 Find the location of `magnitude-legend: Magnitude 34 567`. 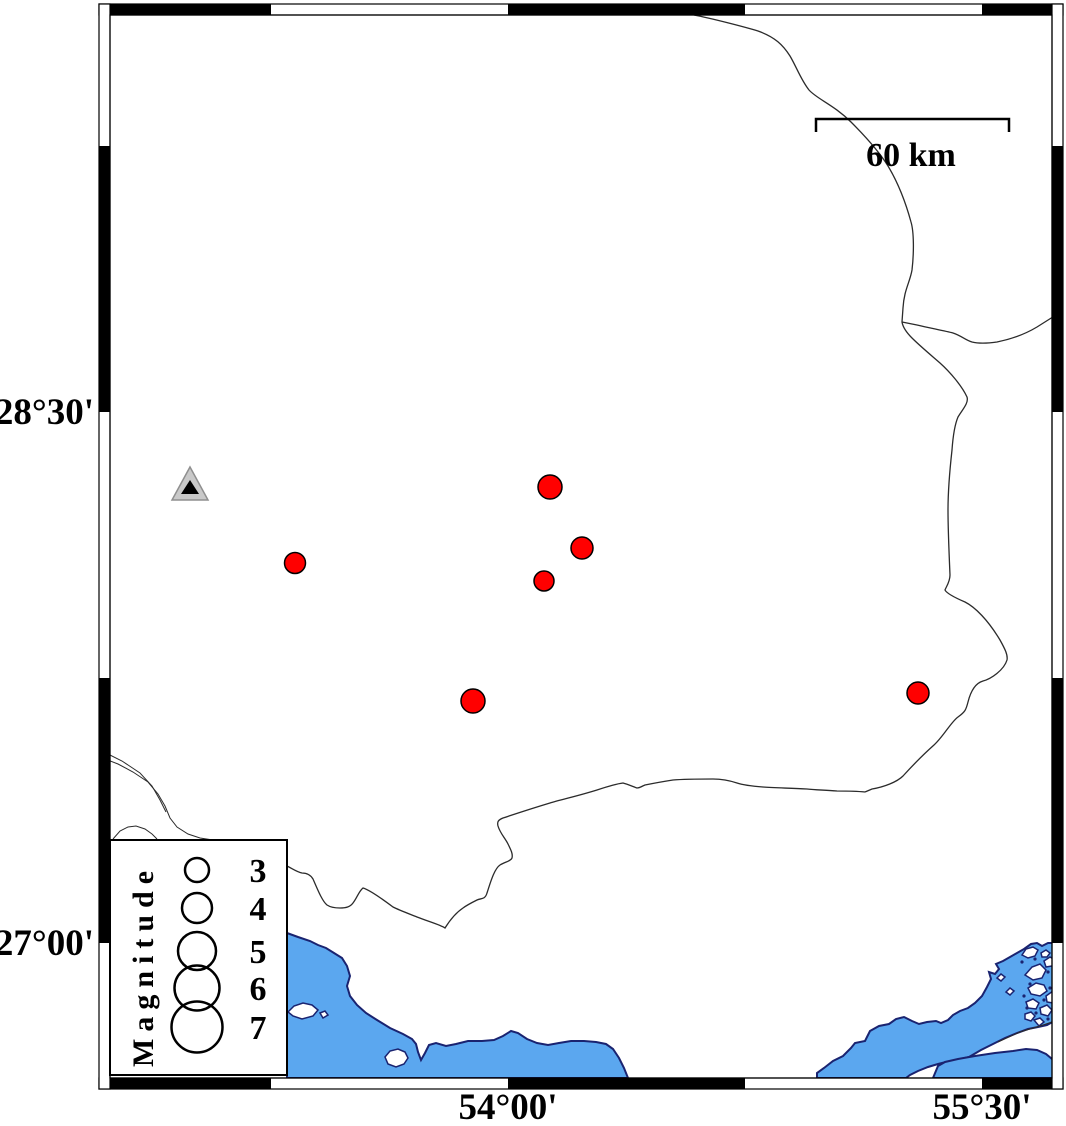

magnitude-legend: Magnitude 34 567 is located at coordinates (198, 957).